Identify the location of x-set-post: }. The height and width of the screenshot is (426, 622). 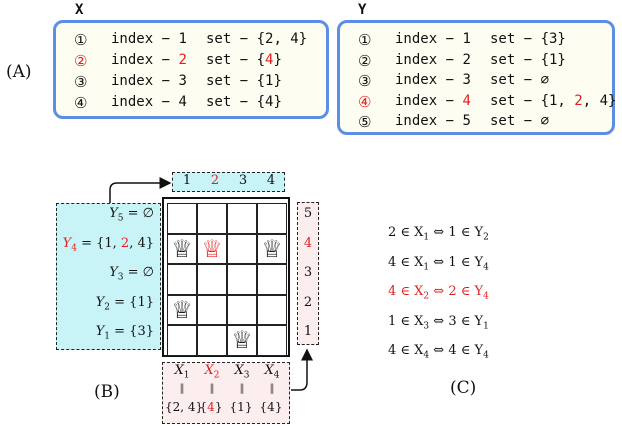
(218, 407).